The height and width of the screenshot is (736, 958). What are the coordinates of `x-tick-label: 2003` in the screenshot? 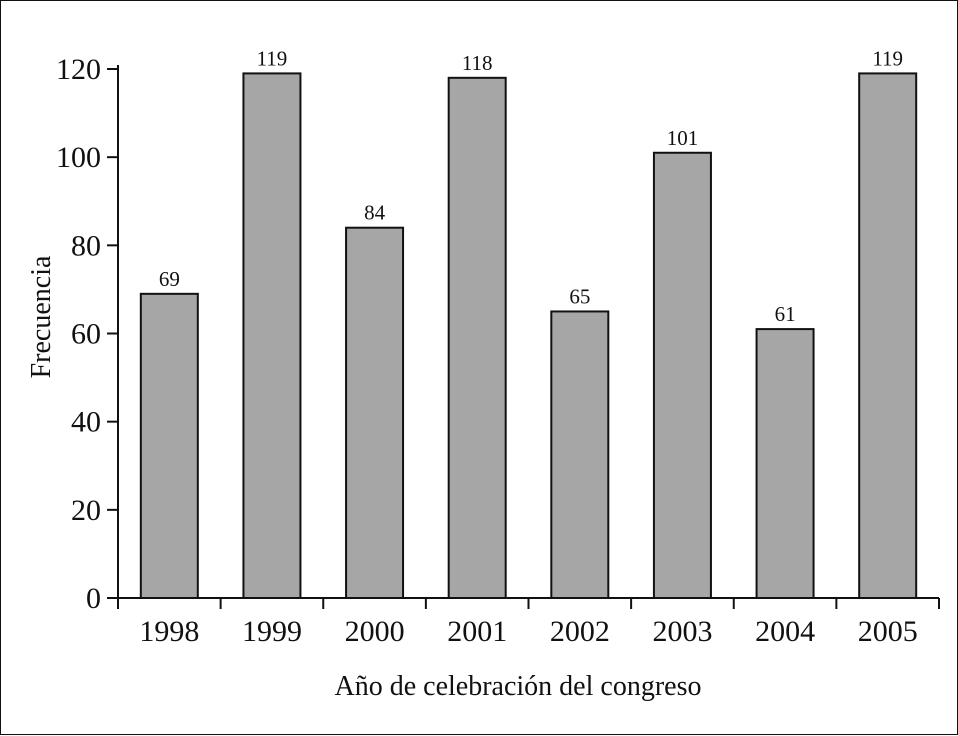 It's located at (682, 631).